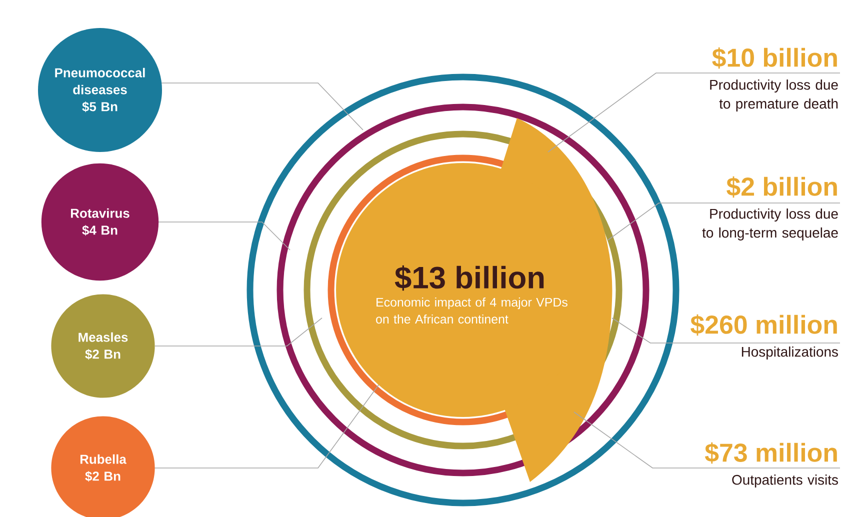 This screenshot has height=517, width=858. What do you see at coordinates (100, 230) in the screenshot?
I see `data-label: $4 Bn` at bounding box center [100, 230].